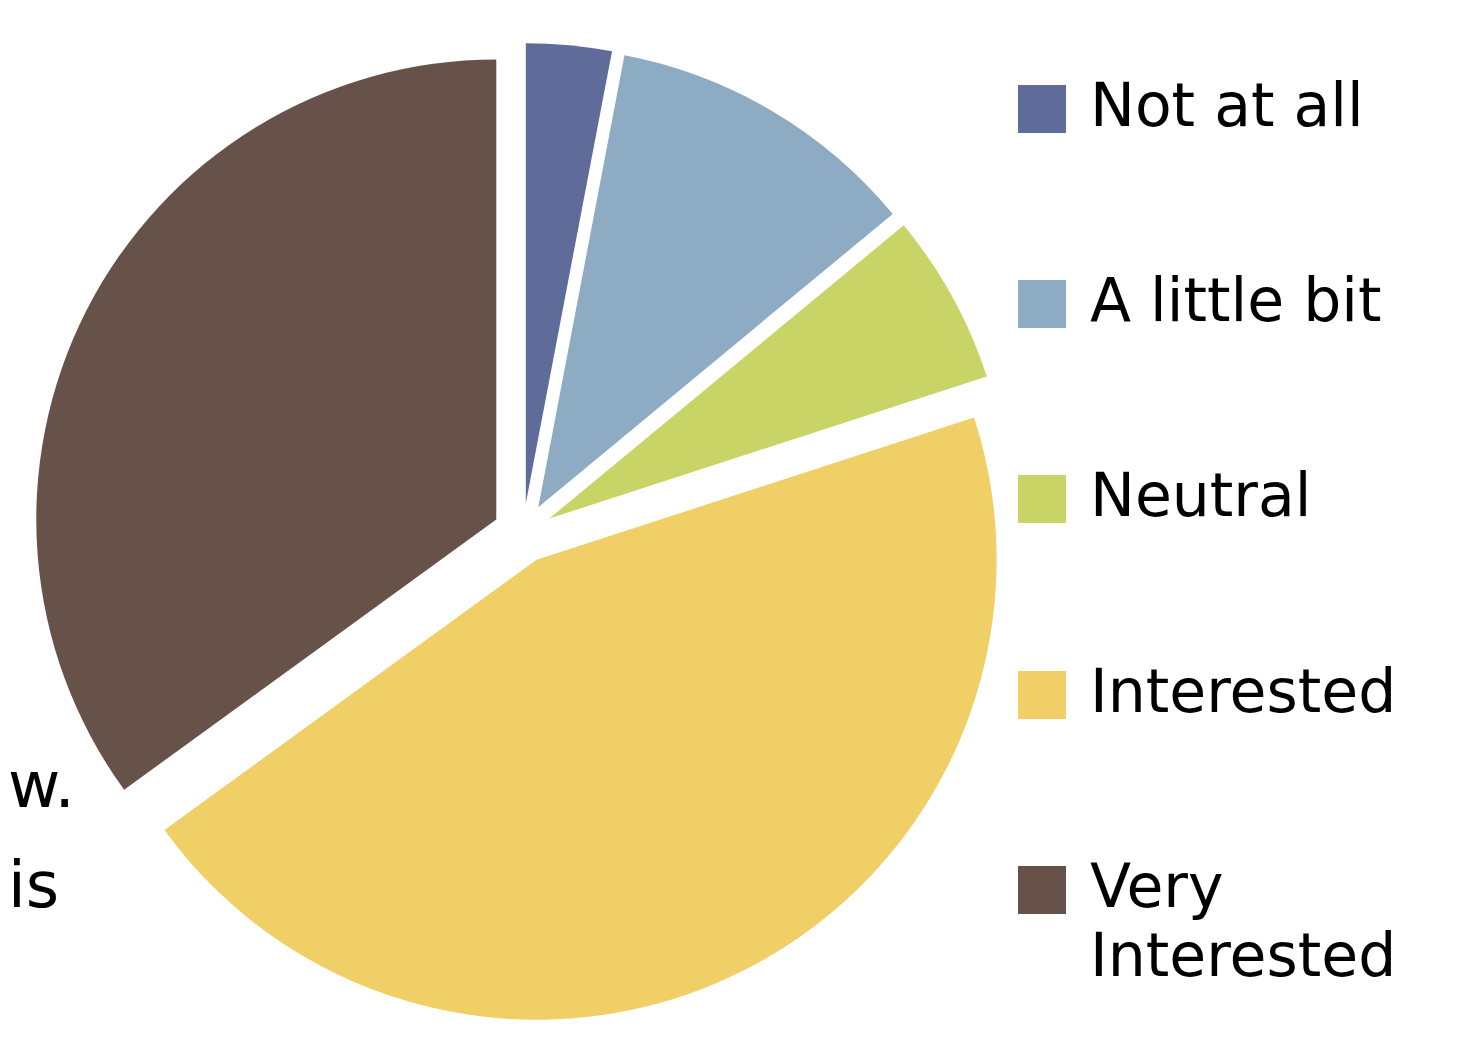 The image size is (1466, 1061). Describe the element at coordinates (41, 785) in the screenshot. I see `text: w.` at that location.